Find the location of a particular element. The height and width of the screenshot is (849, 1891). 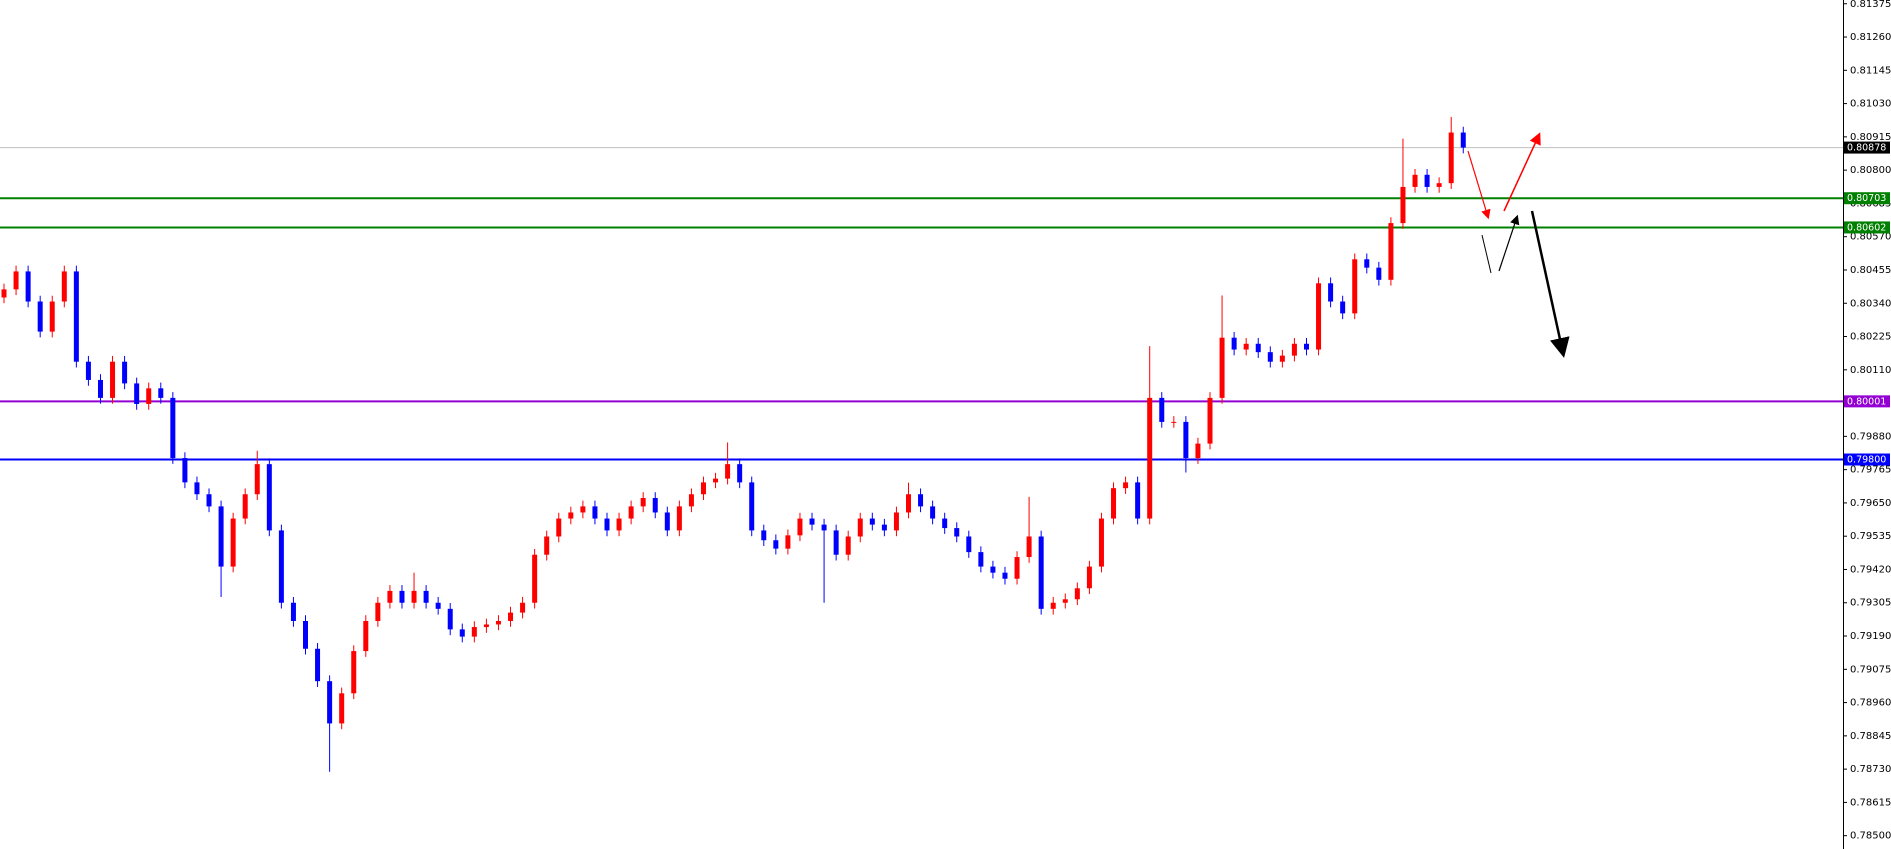

level-label: 0.80001 is located at coordinates (1866, 401).